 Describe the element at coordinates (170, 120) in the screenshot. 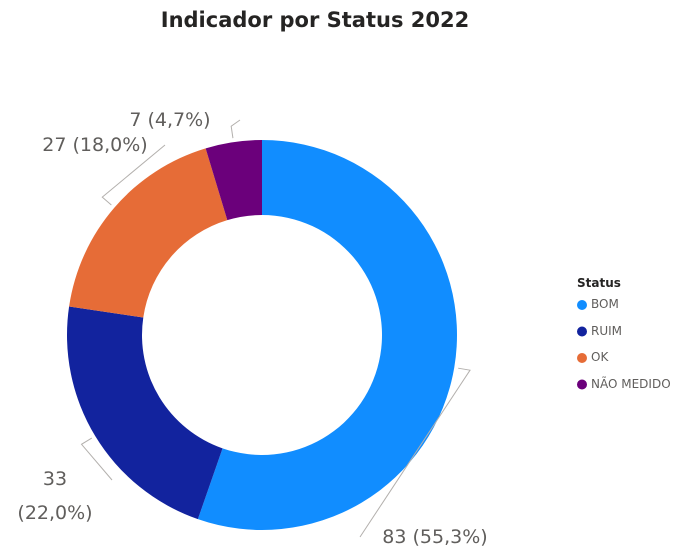

I see `data-label: 7 (4,7%)` at that location.